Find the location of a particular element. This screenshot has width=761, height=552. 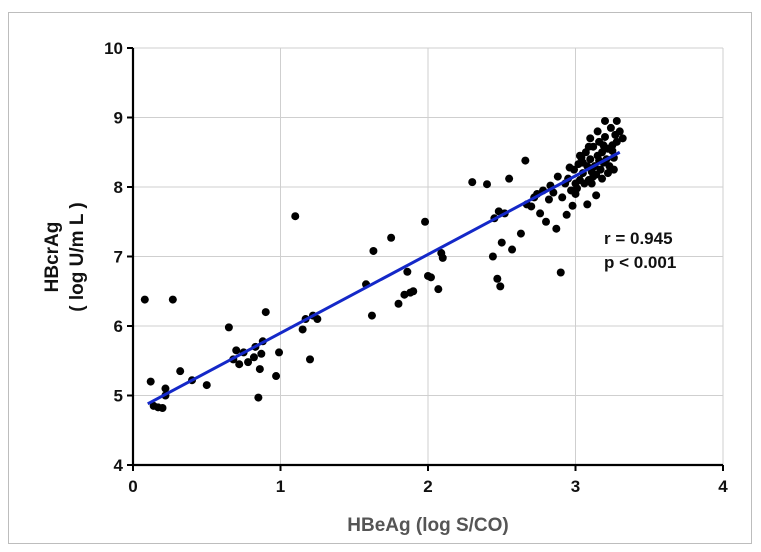

y-tick-label: 6 is located at coordinates (118, 326).